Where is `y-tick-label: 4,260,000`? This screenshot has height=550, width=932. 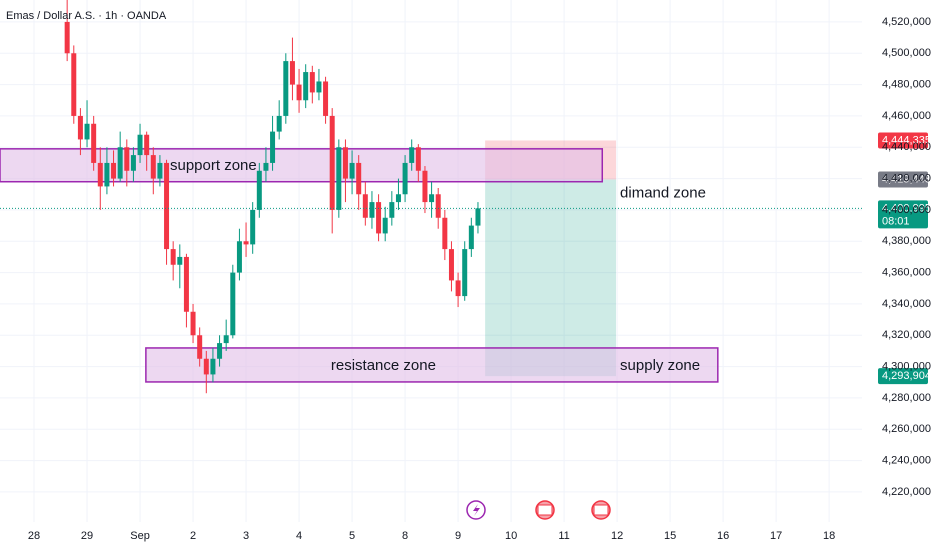
y-tick-label: 4,260,000 is located at coordinates (906, 429).